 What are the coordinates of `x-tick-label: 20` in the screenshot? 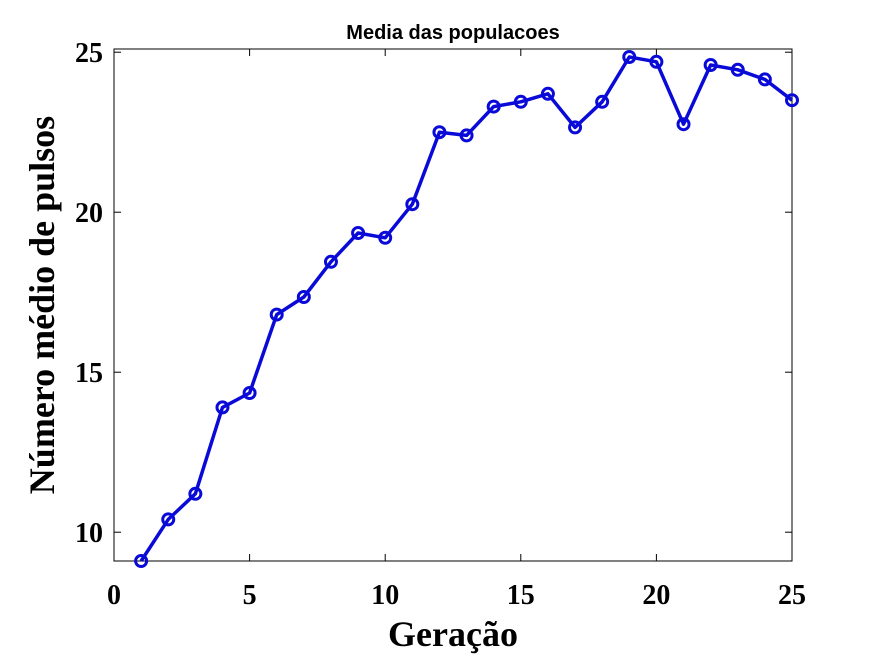 It's located at (656, 595).